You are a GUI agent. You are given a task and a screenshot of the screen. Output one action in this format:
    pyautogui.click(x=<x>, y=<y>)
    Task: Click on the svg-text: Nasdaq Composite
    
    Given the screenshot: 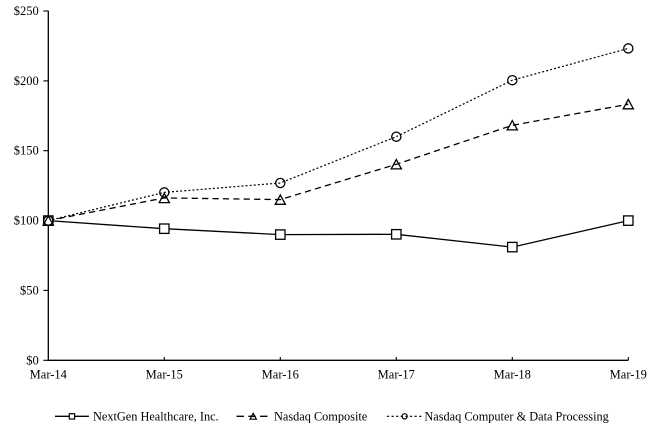 What is the action you would take?
    pyautogui.click(x=321, y=417)
    